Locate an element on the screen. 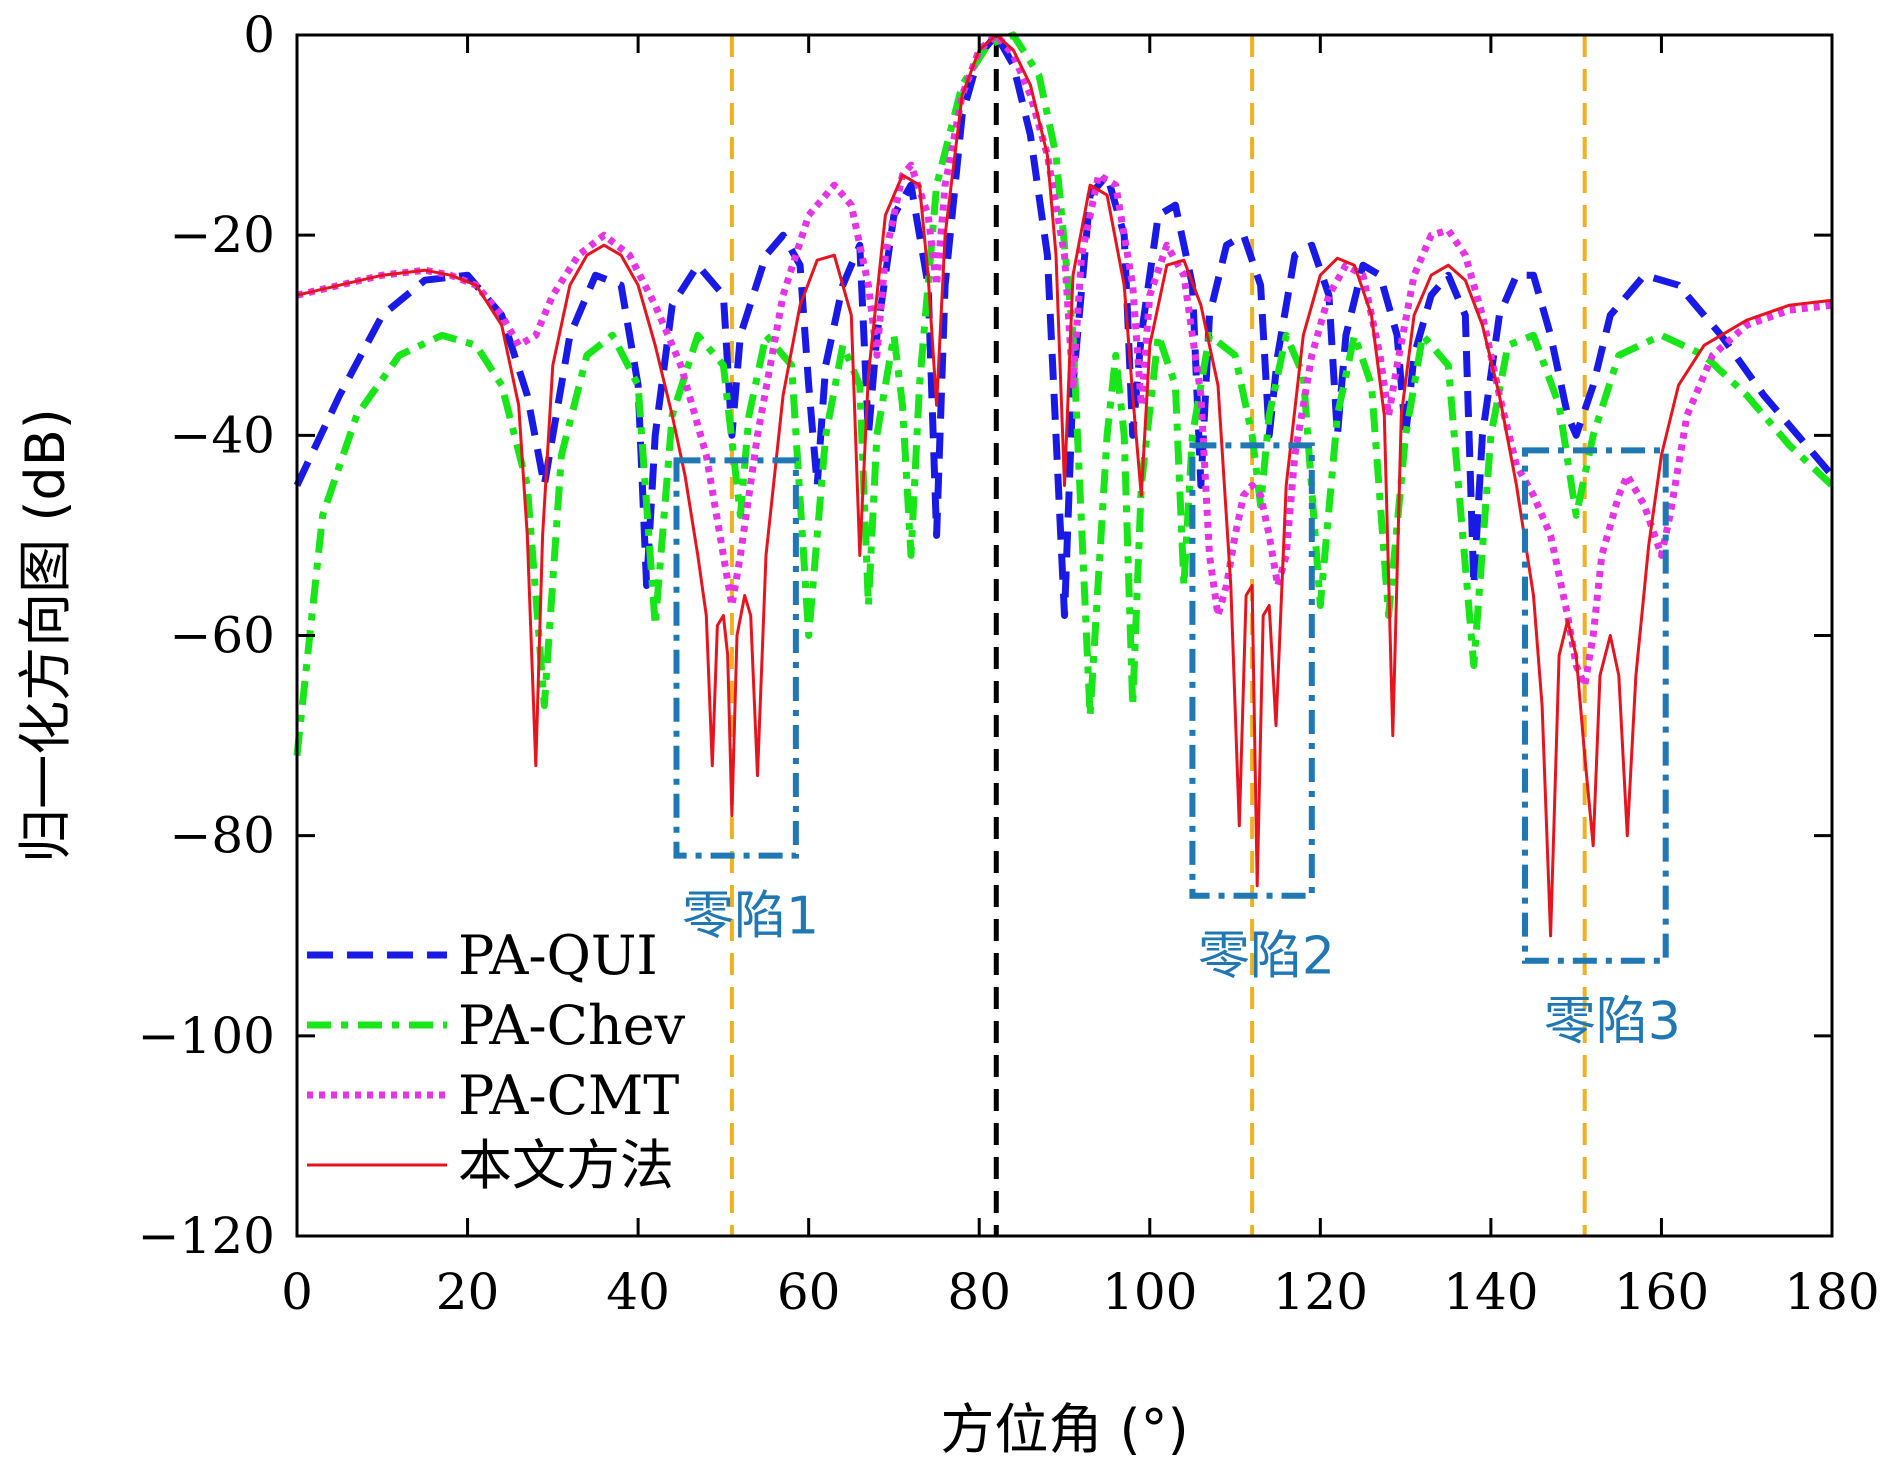 Image resolution: width=1890 pixels, height=1467 pixels. x-tick-label-5: 100 is located at coordinates (1149, 1292).